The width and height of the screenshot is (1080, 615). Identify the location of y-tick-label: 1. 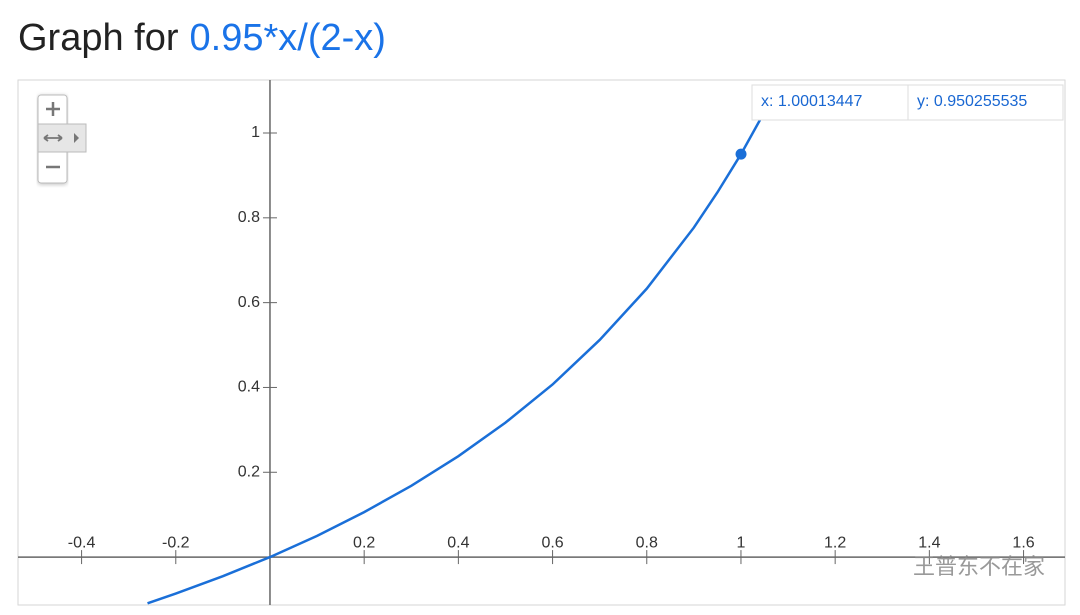
(255, 132).